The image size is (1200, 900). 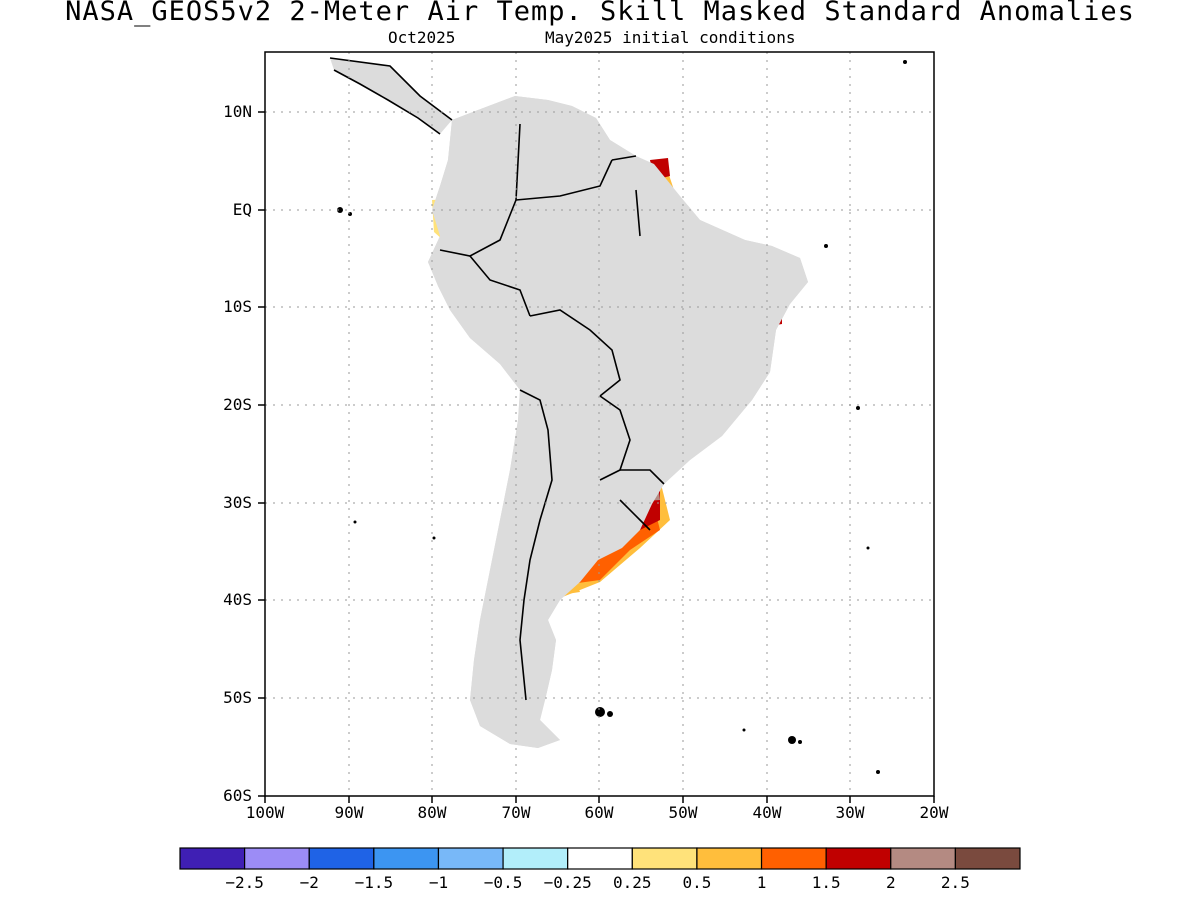 I want to click on lon-tick-label: 100W, so click(x=265, y=812).